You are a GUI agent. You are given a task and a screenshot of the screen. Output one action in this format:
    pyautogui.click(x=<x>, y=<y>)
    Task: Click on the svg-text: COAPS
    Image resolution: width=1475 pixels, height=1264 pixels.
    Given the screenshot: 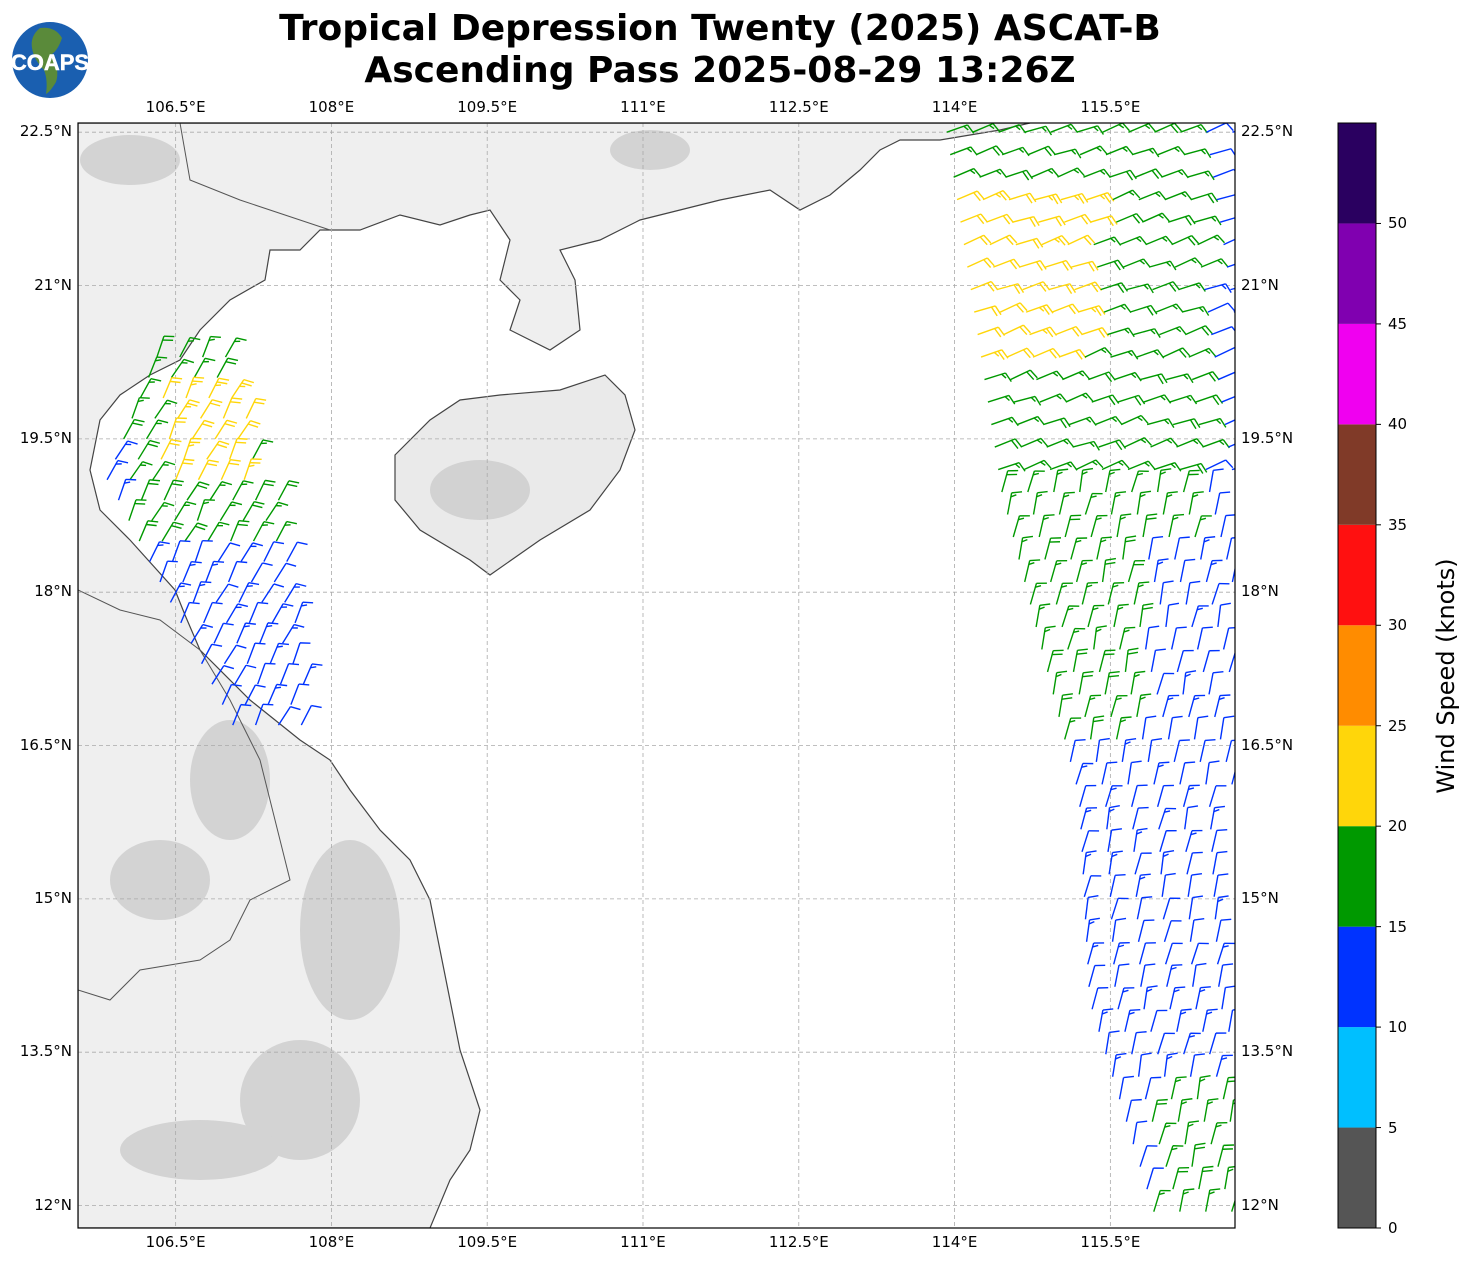 What is the action you would take?
    pyautogui.click(x=50, y=62)
    